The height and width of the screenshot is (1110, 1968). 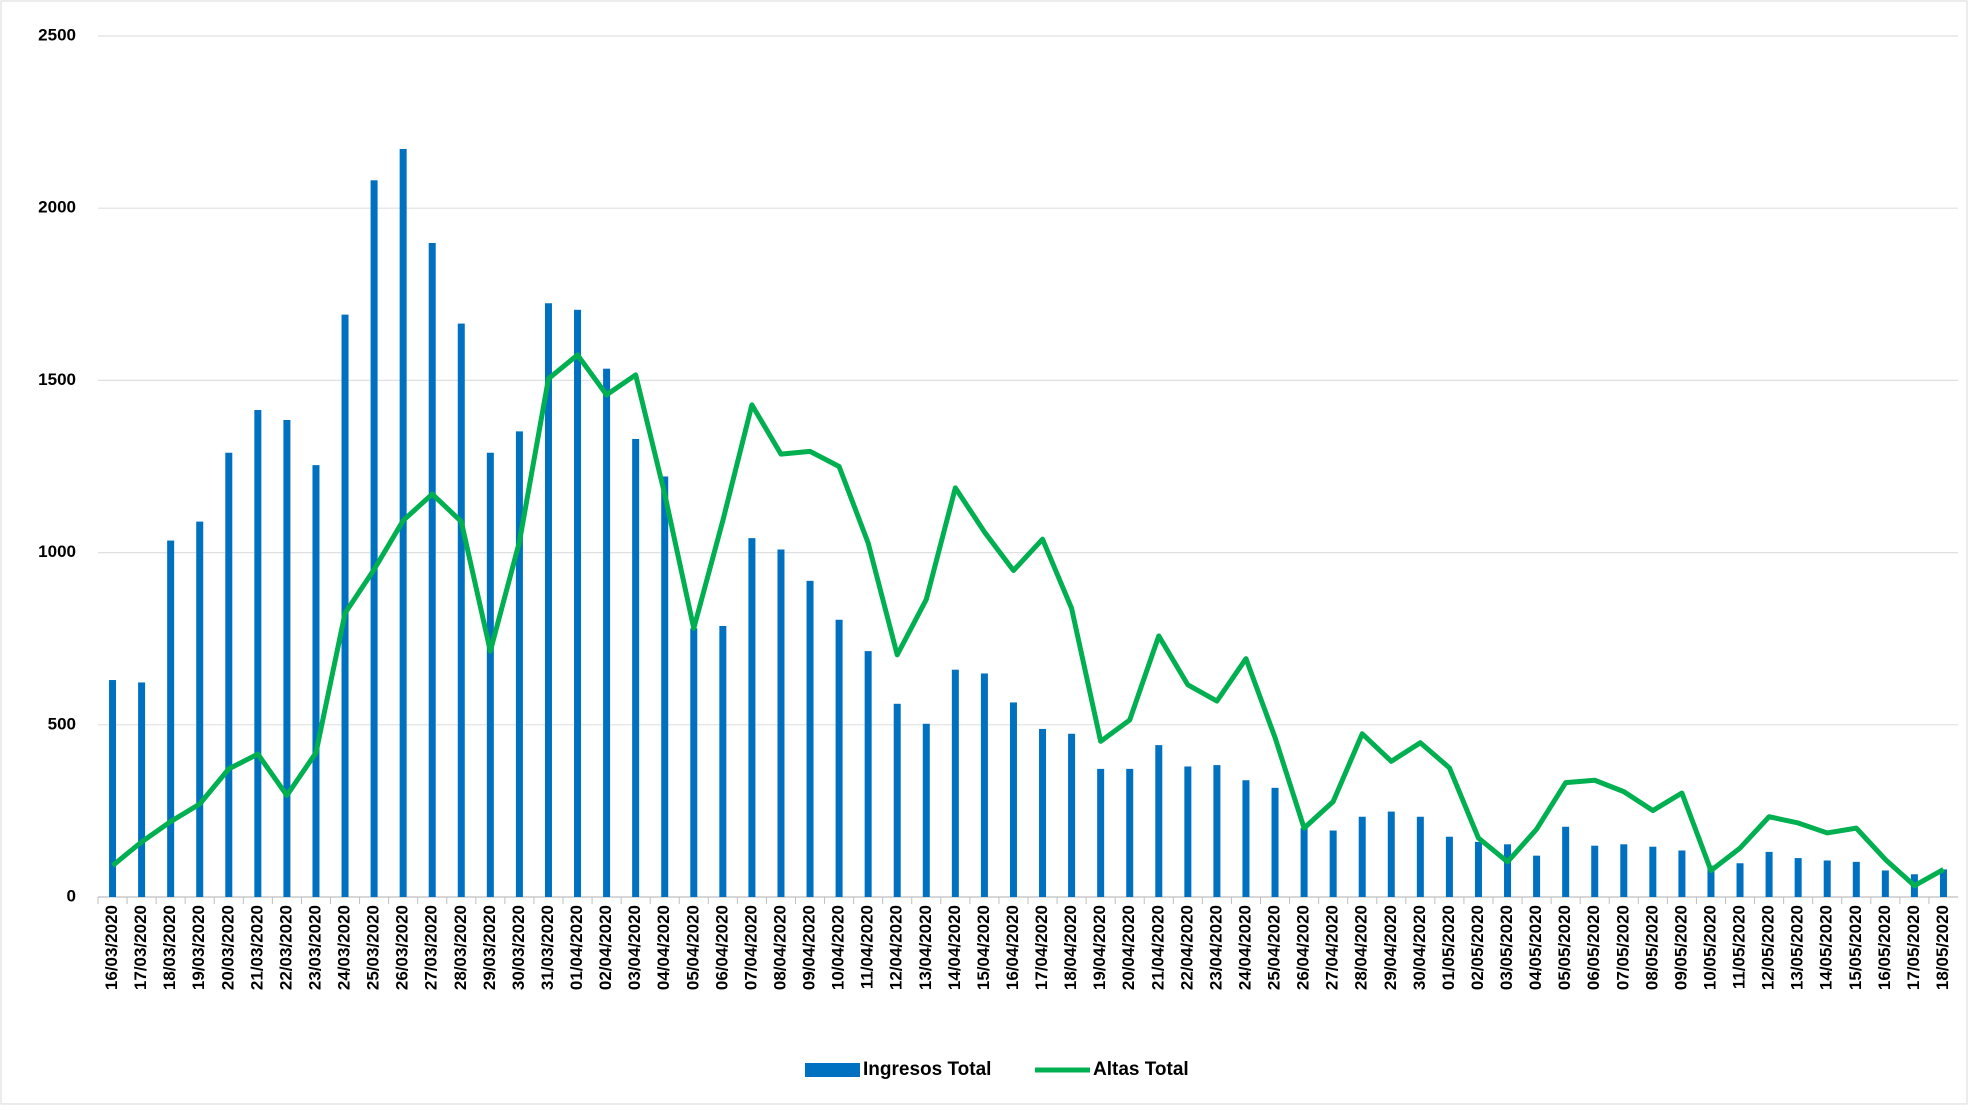 I want to click on x-tick-label: 25/04/2020, so click(x=1274, y=947).